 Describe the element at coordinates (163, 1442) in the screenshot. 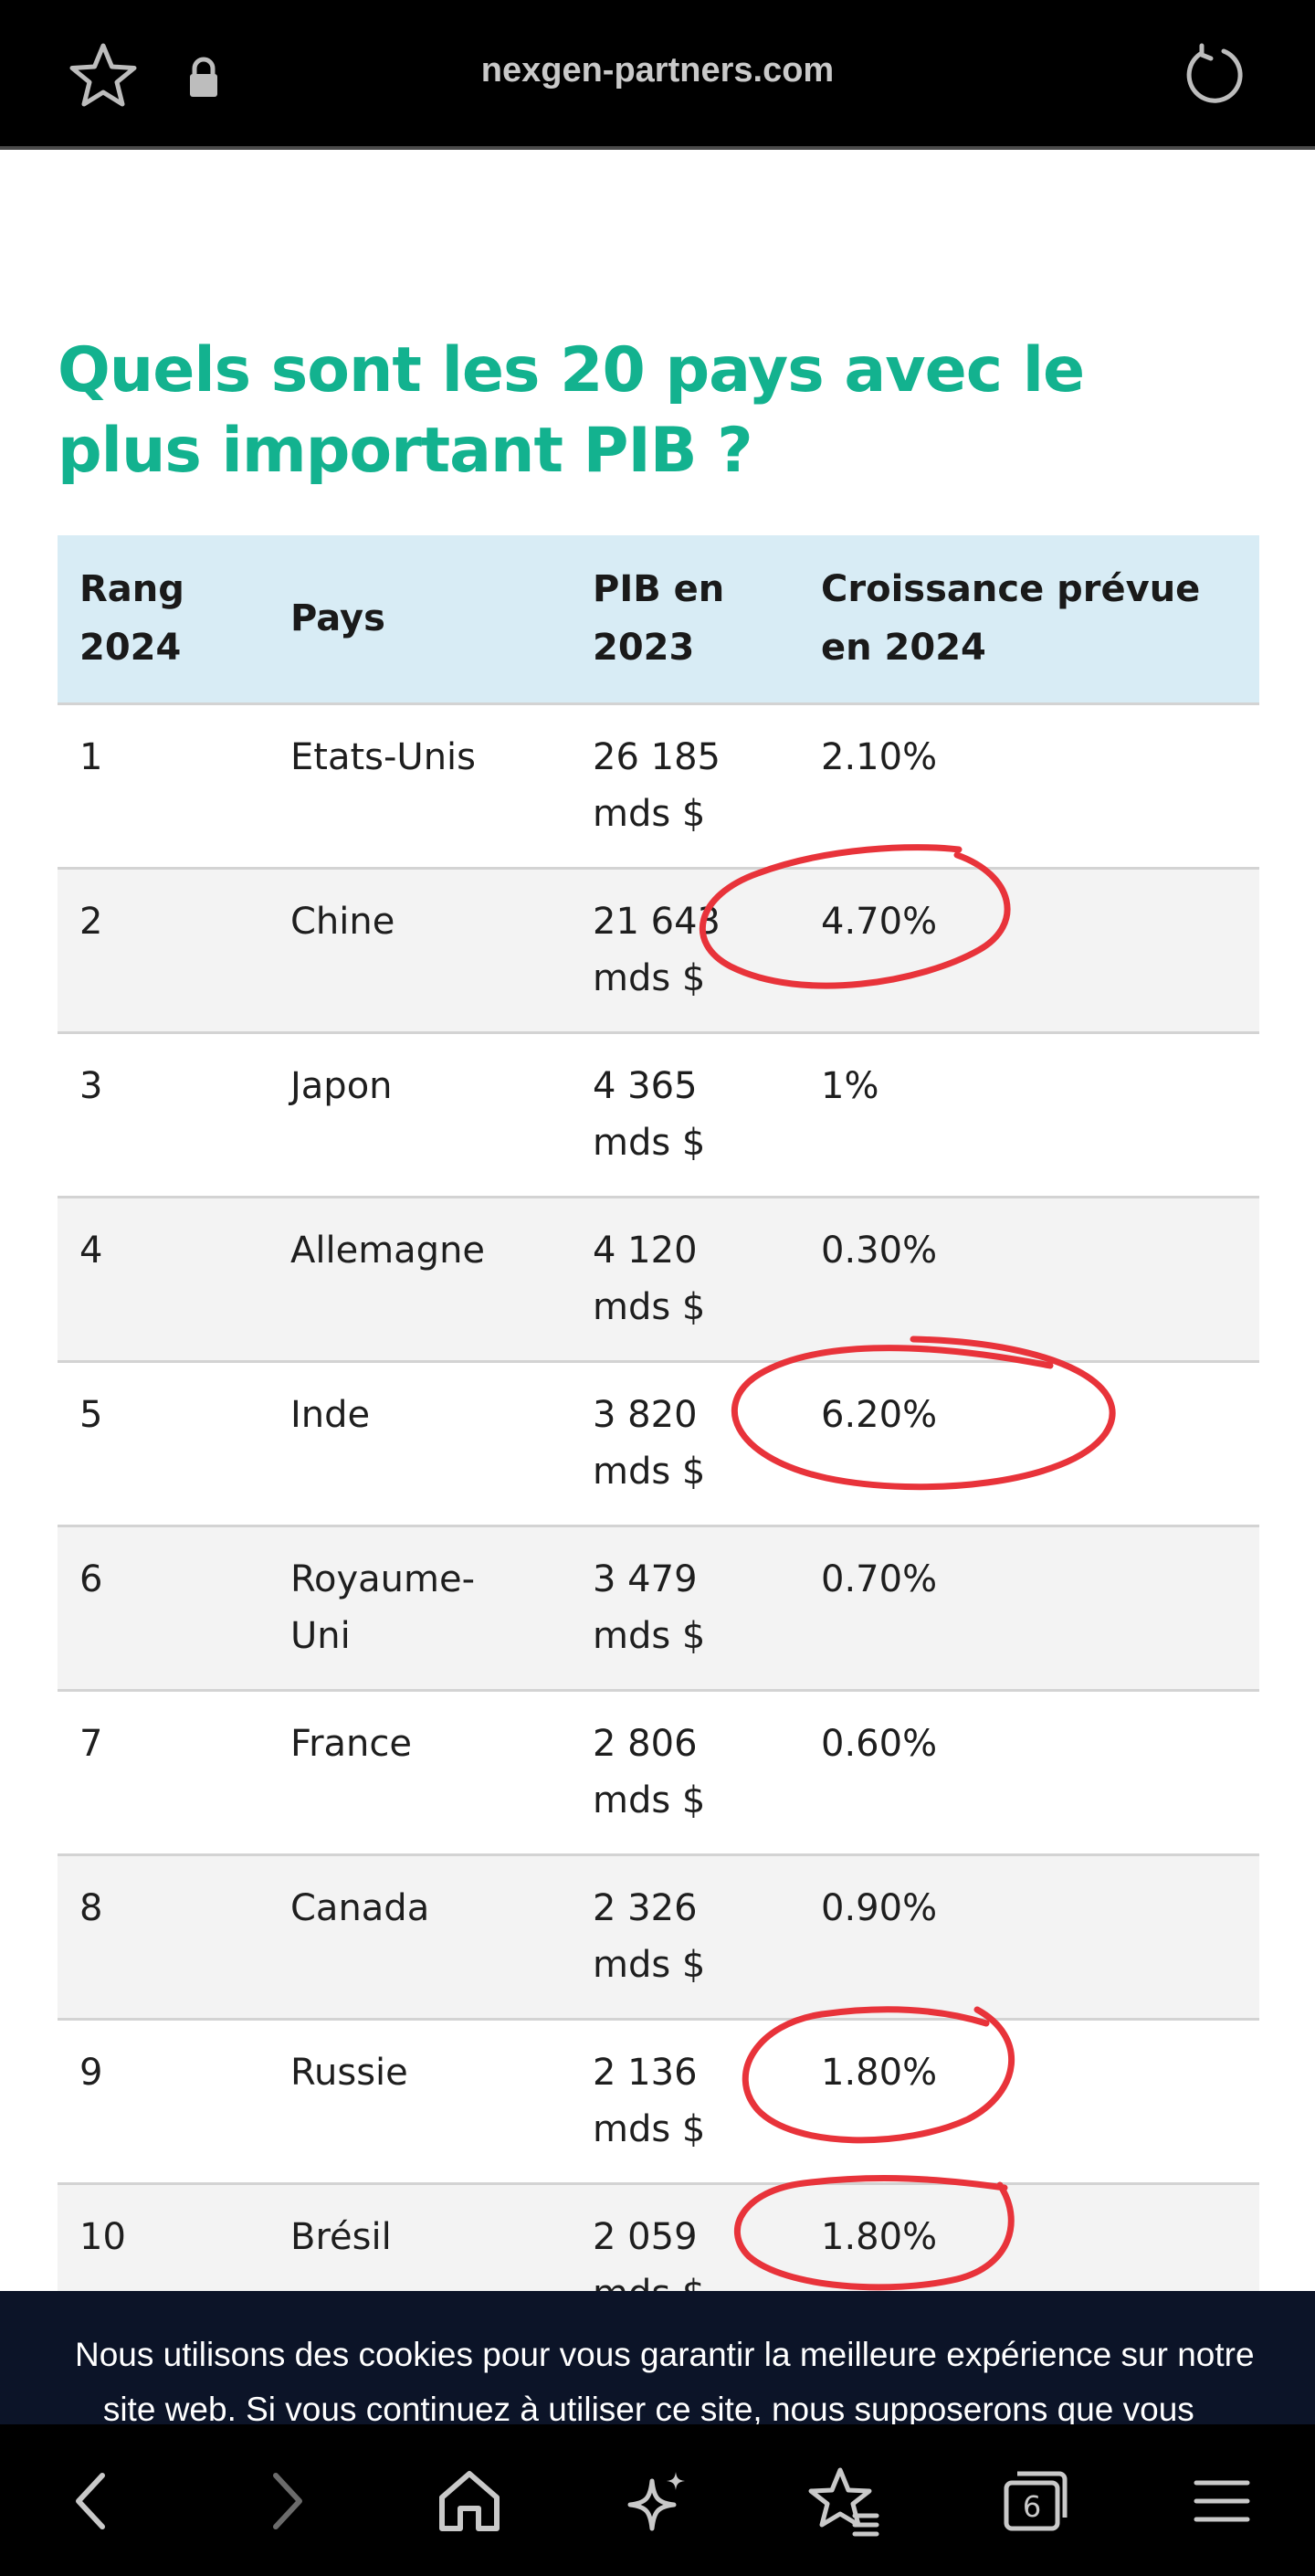

I see `cell-rank: 5` at that location.